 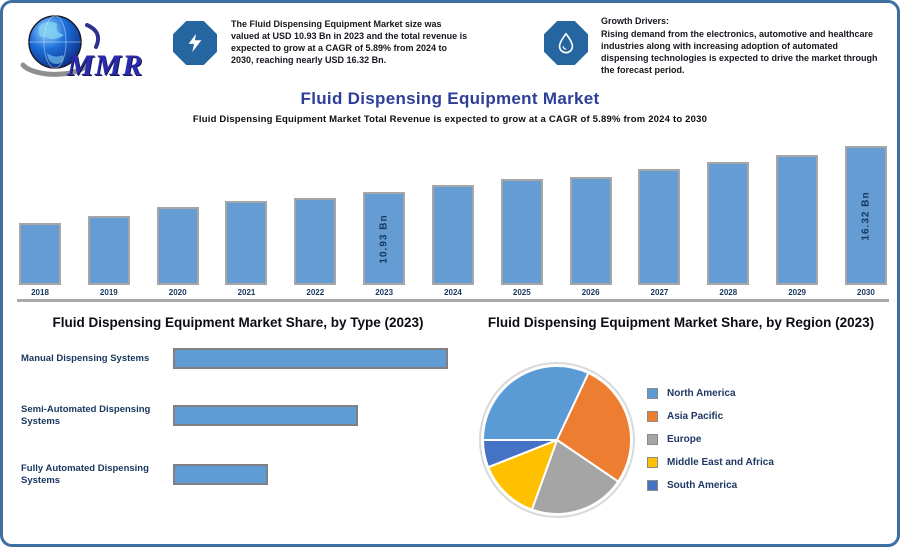 I want to click on pie-slice-north-america, so click(x=535, y=403).